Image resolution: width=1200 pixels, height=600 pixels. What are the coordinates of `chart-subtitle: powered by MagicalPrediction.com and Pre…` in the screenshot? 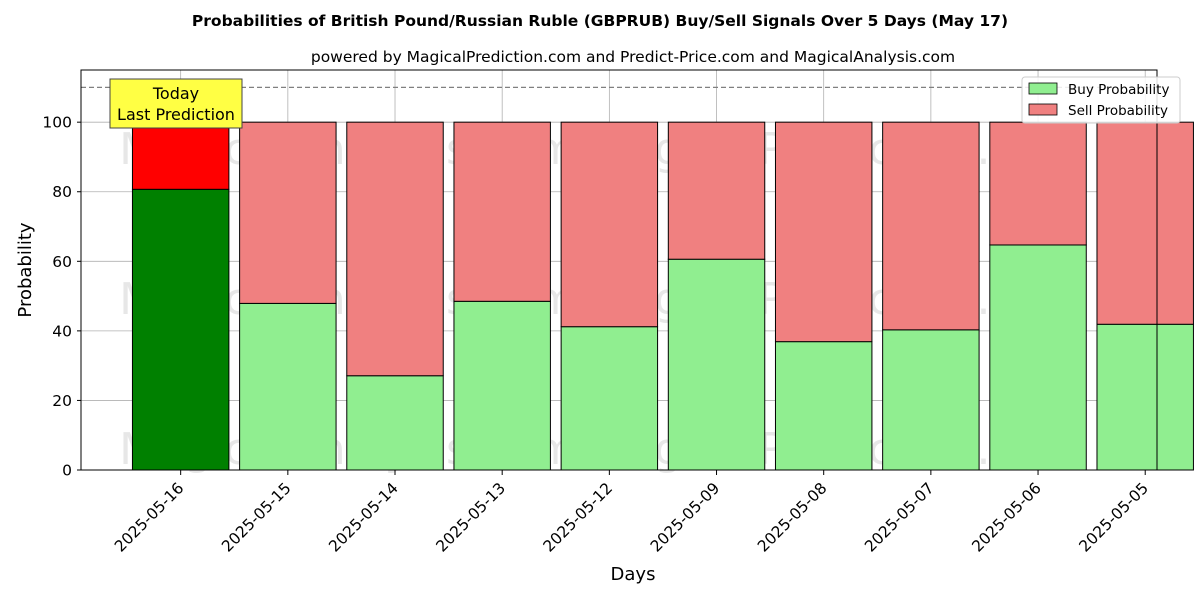 It's located at (633, 57).